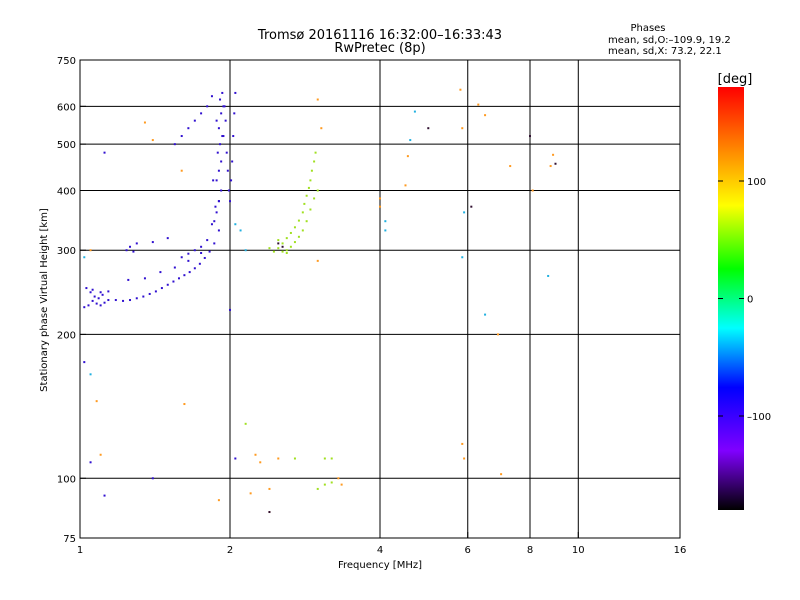 This screenshot has height=600, width=800. Describe the element at coordinates (66, 61) in the screenshot. I see `y-tick-label: 750` at that location.